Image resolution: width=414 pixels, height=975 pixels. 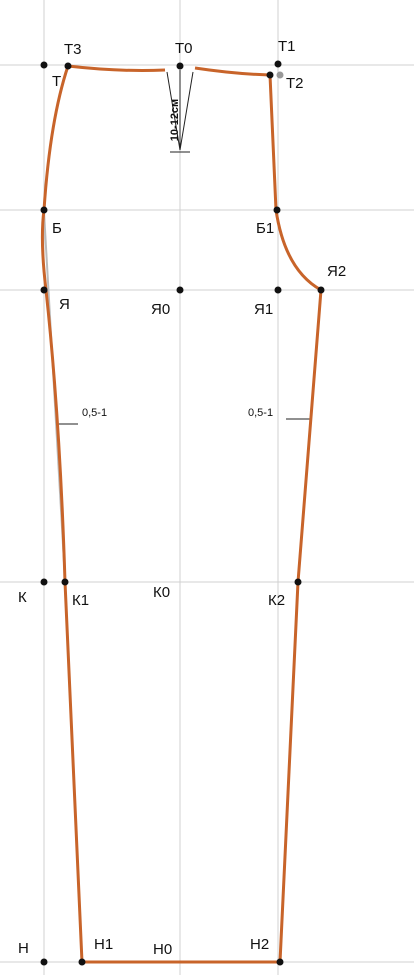 What do you see at coordinates (103, 944) in the screenshot?
I see `point-label: Н1` at bounding box center [103, 944].